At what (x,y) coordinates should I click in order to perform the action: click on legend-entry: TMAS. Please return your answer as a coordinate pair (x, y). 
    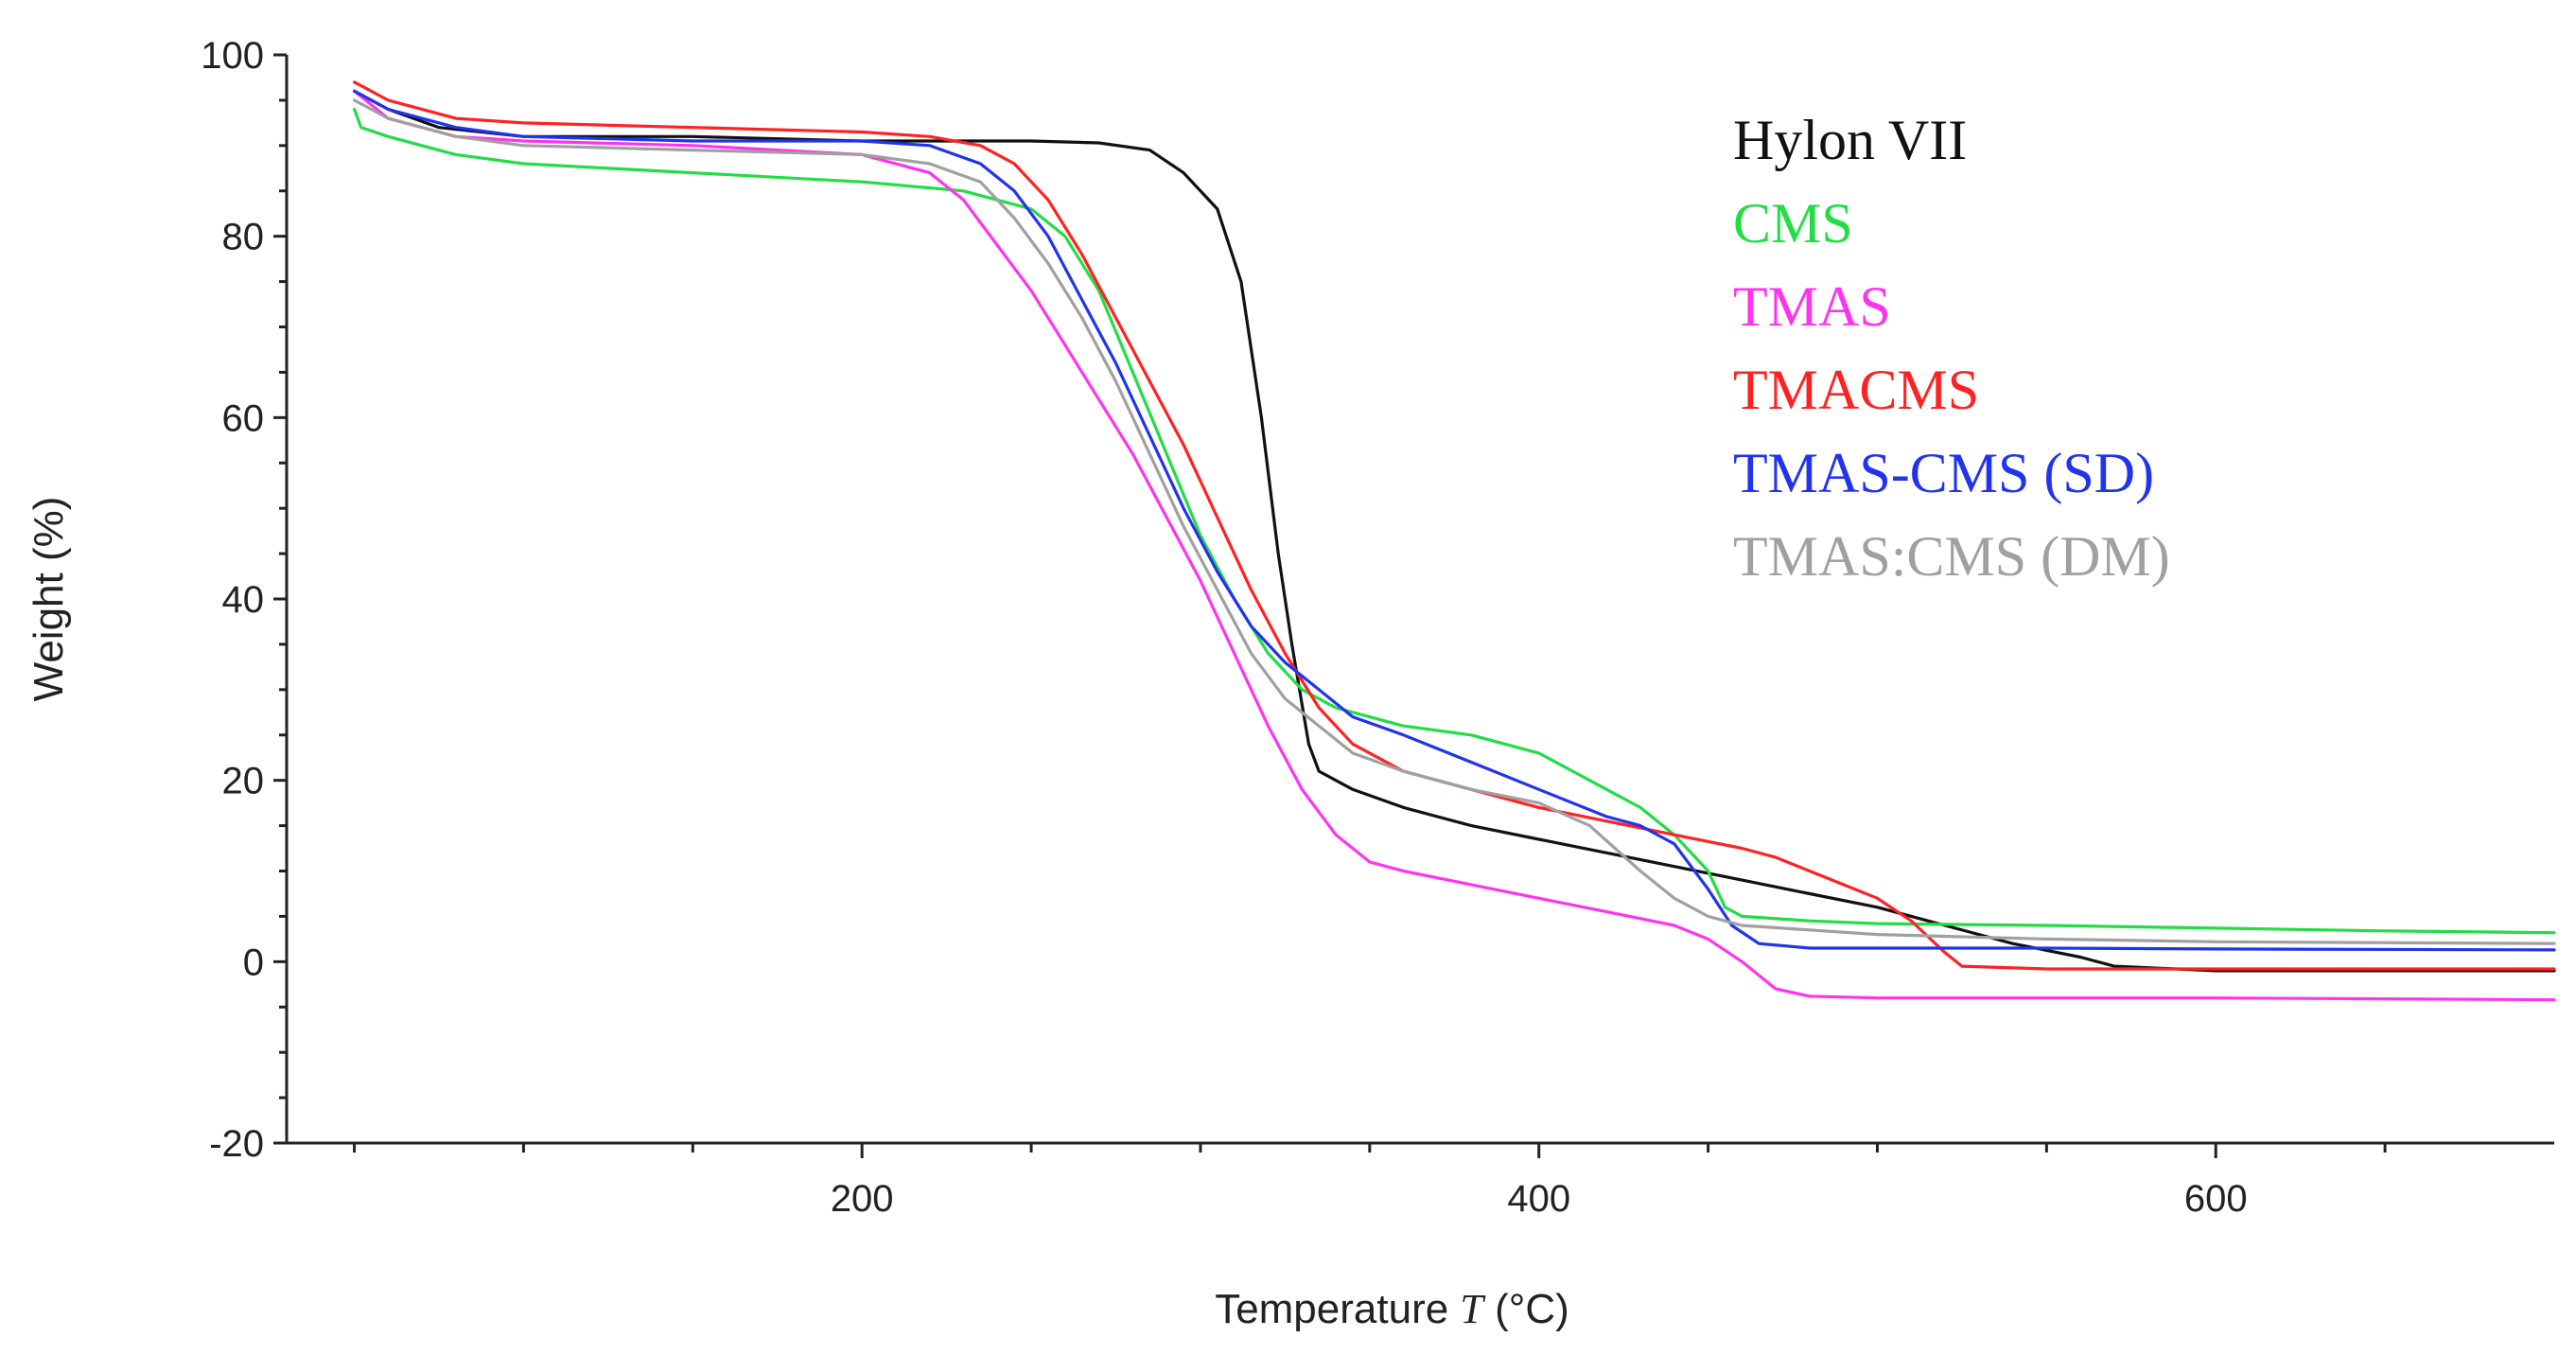
    Looking at the image, I should click on (1812, 306).